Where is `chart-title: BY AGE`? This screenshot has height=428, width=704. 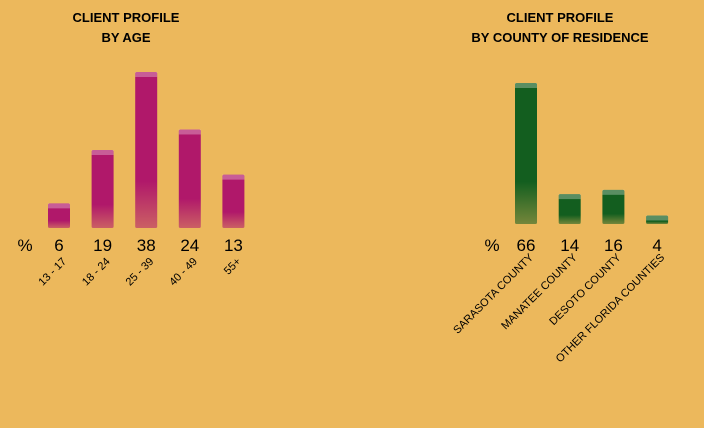
chart-title: BY AGE is located at coordinates (125, 37).